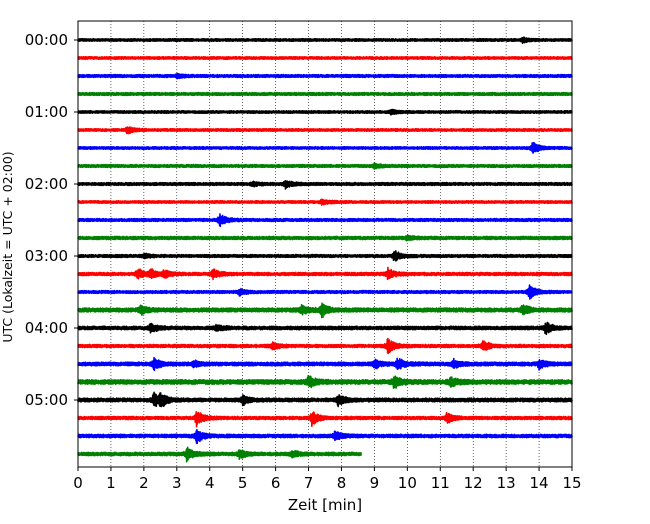  What do you see at coordinates (51, 220) in the screenshot?
I see `y-axis: 00:00 01:00 02:00 03:00 04:00 05:00` at bounding box center [51, 220].